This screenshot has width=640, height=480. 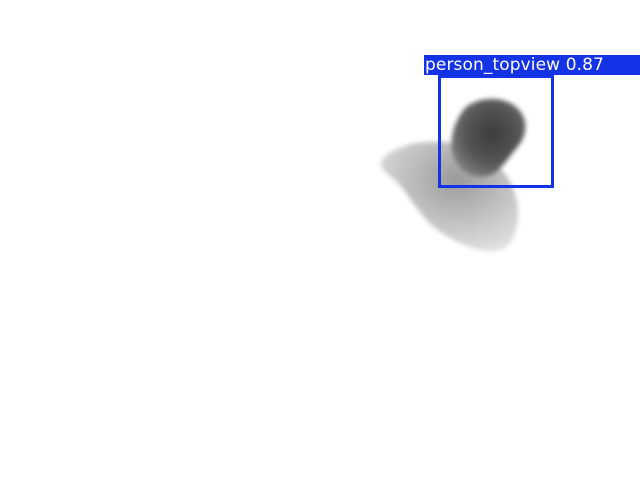 I want to click on person-head-shape, so click(x=488, y=137).